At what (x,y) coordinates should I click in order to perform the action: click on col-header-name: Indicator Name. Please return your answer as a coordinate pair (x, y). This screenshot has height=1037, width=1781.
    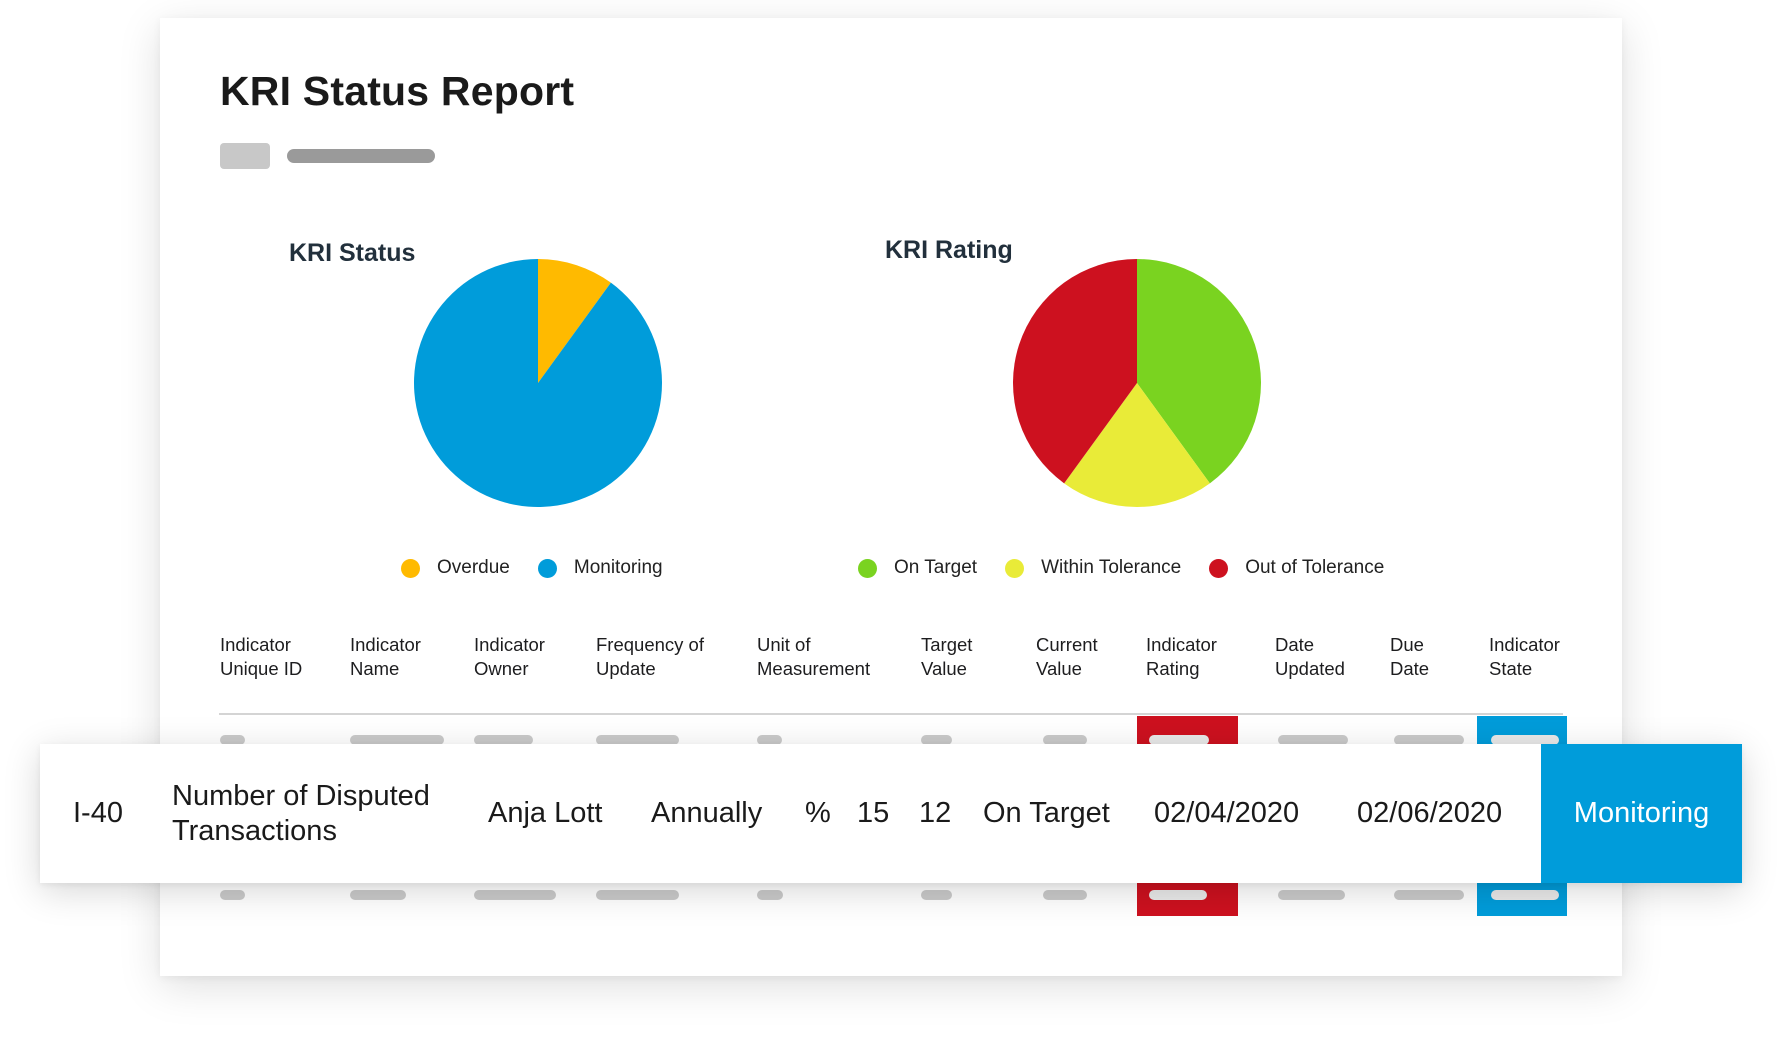
    Looking at the image, I should click on (385, 656).